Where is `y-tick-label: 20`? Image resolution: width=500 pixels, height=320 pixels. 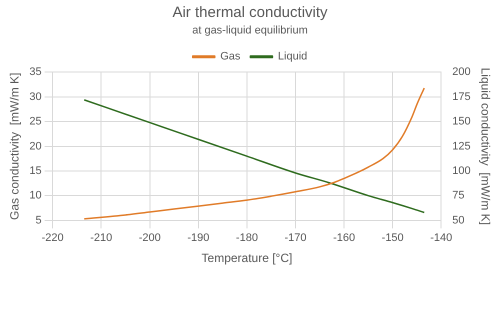
y-tick-label: 20 is located at coordinates (35, 146).